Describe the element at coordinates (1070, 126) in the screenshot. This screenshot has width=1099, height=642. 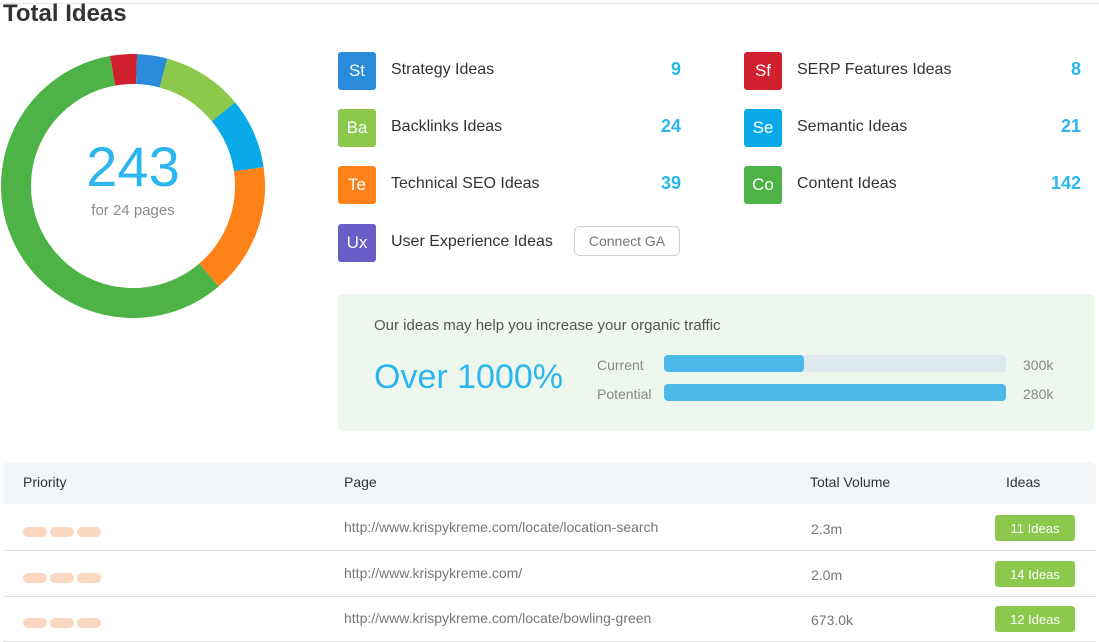
I see `legend-count: 21` at that location.